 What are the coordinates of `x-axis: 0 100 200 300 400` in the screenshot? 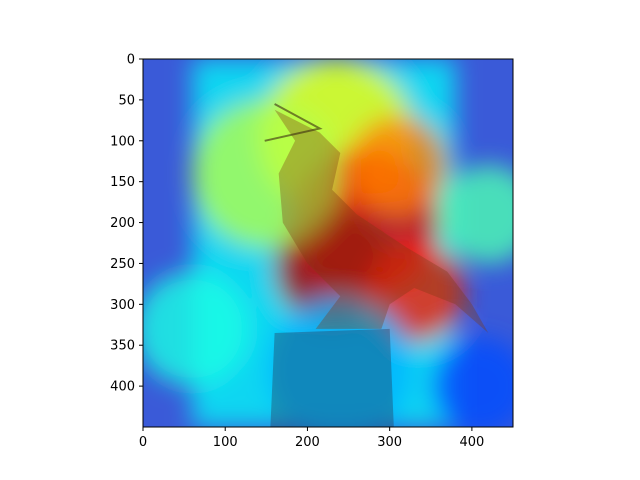 It's located at (311, 438).